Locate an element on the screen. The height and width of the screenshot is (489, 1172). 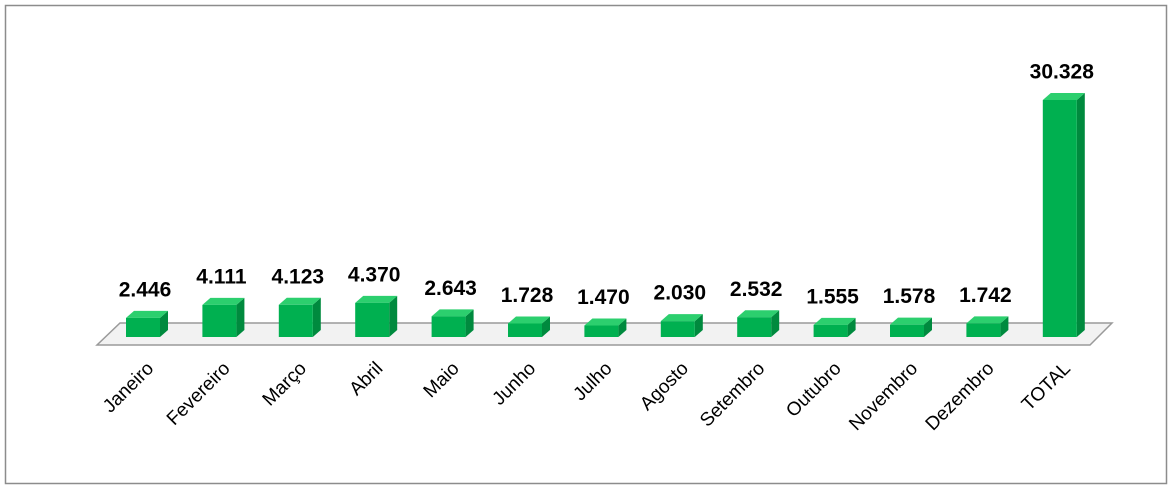
value-label: 2.532 is located at coordinates (756, 289).